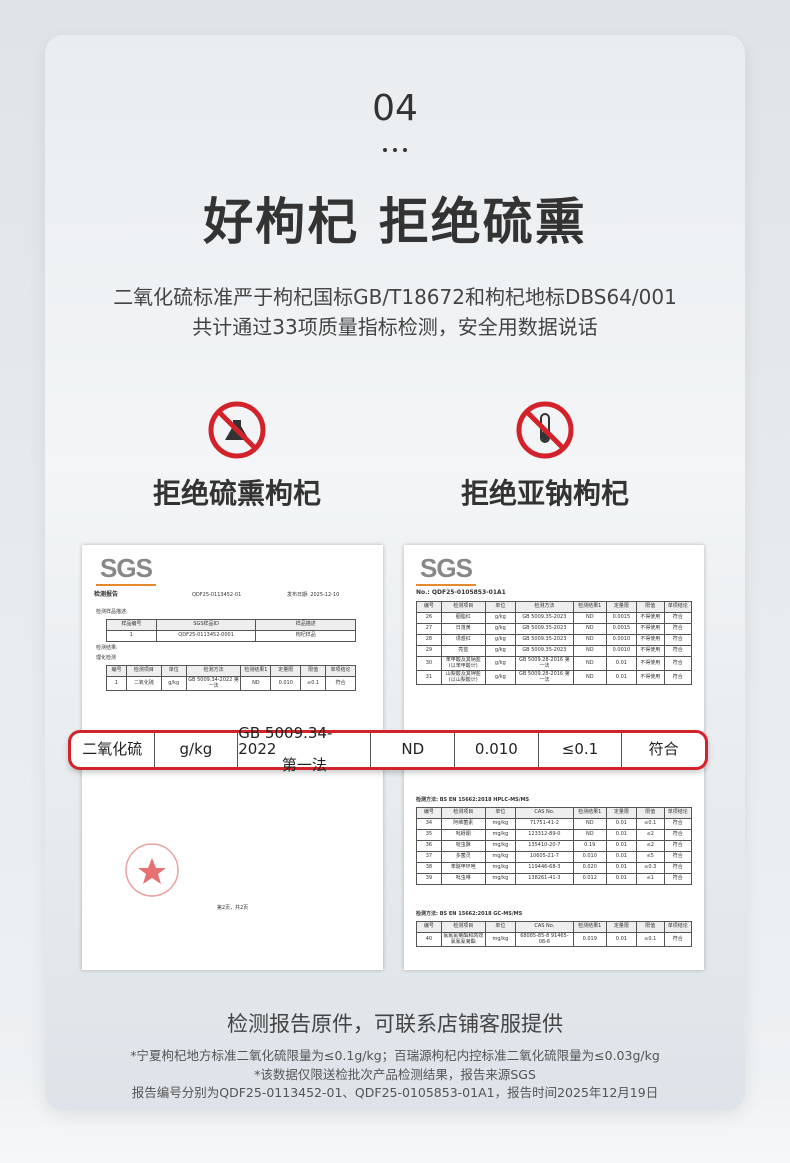 Image resolution: width=790 pixels, height=1163 pixels. What do you see at coordinates (206, 625) in the screenshot?
I see `header-cell: SGS样品ID` at bounding box center [206, 625].